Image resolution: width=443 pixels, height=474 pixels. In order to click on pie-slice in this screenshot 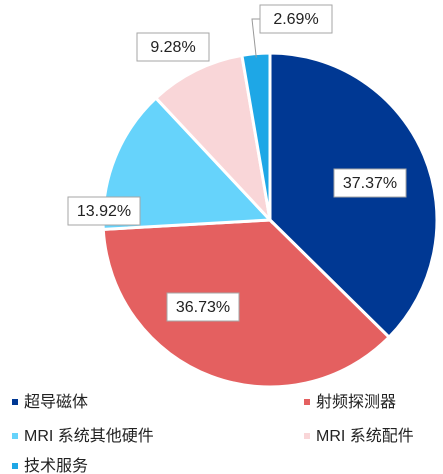, I will do `click(213, 139)`.